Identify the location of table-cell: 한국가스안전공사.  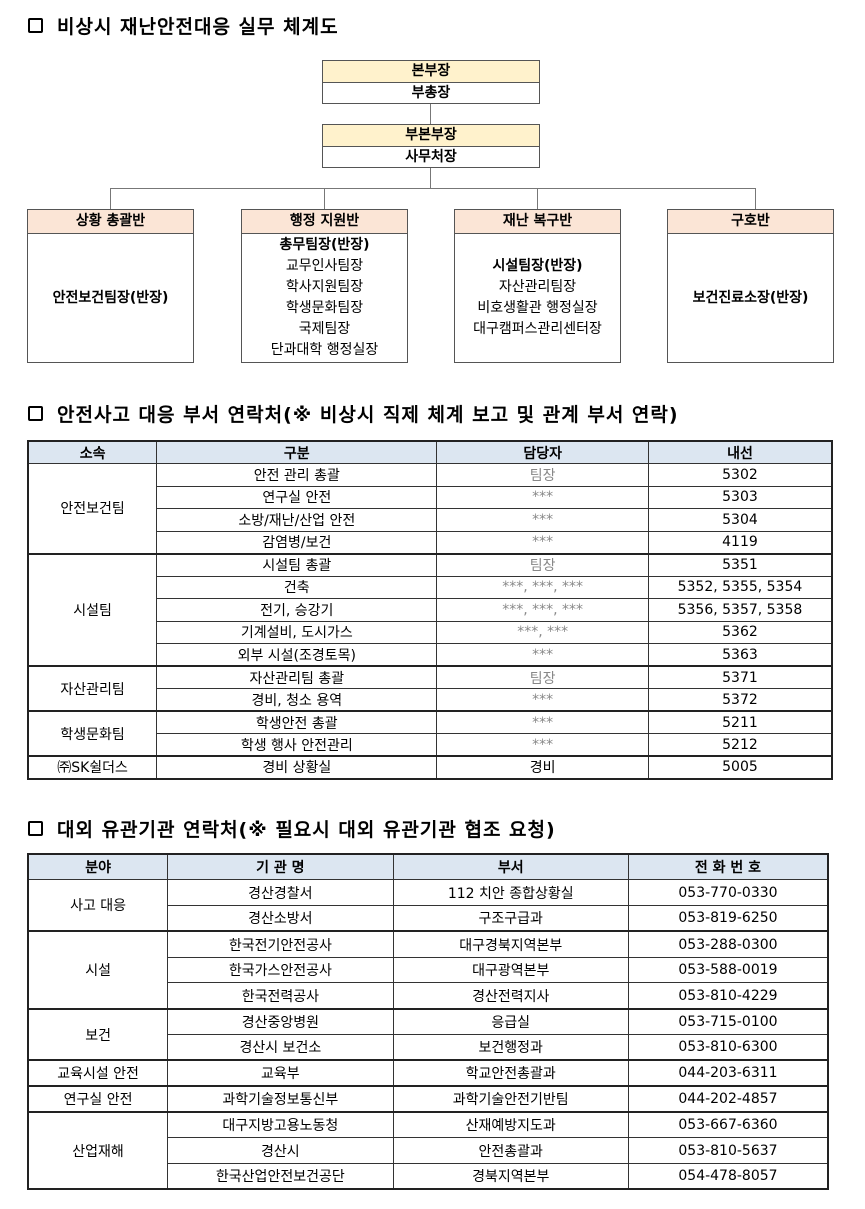
(280, 970).